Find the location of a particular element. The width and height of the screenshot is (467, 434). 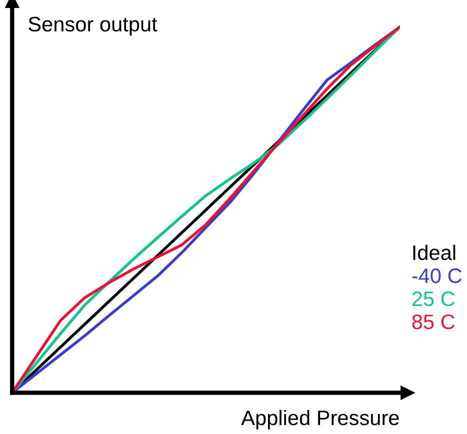

text: 85 C is located at coordinates (433, 322).